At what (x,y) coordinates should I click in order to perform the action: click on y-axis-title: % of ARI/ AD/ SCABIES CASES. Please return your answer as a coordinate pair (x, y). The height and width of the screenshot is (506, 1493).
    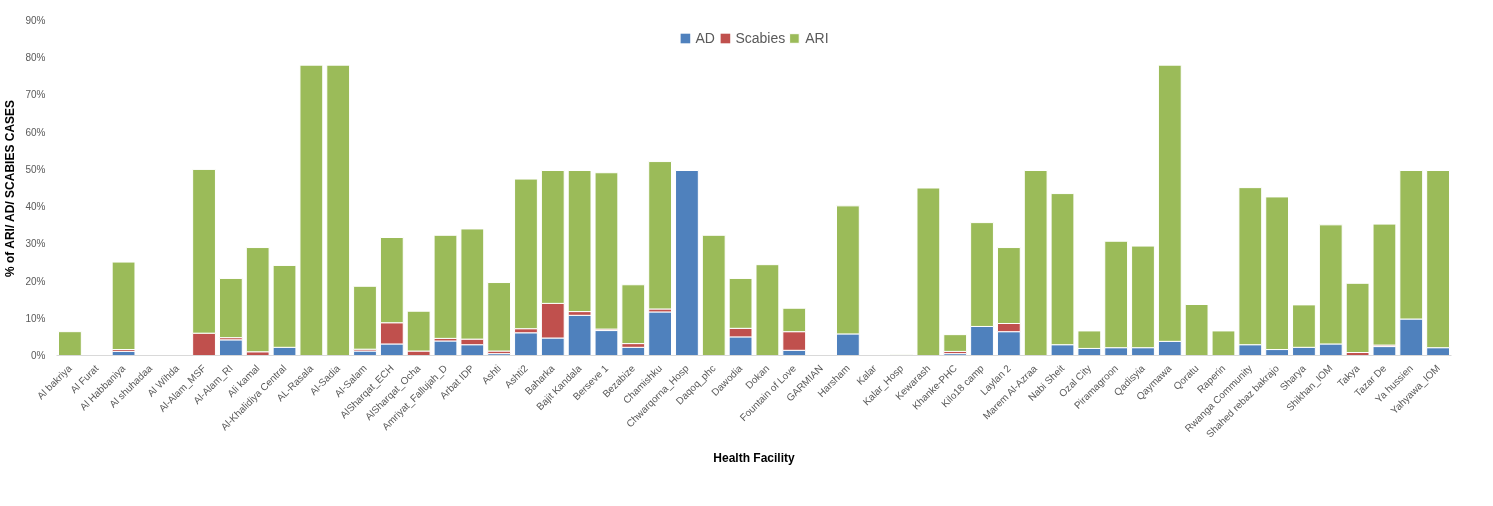
    Looking at the image, I should click on (10, 188).